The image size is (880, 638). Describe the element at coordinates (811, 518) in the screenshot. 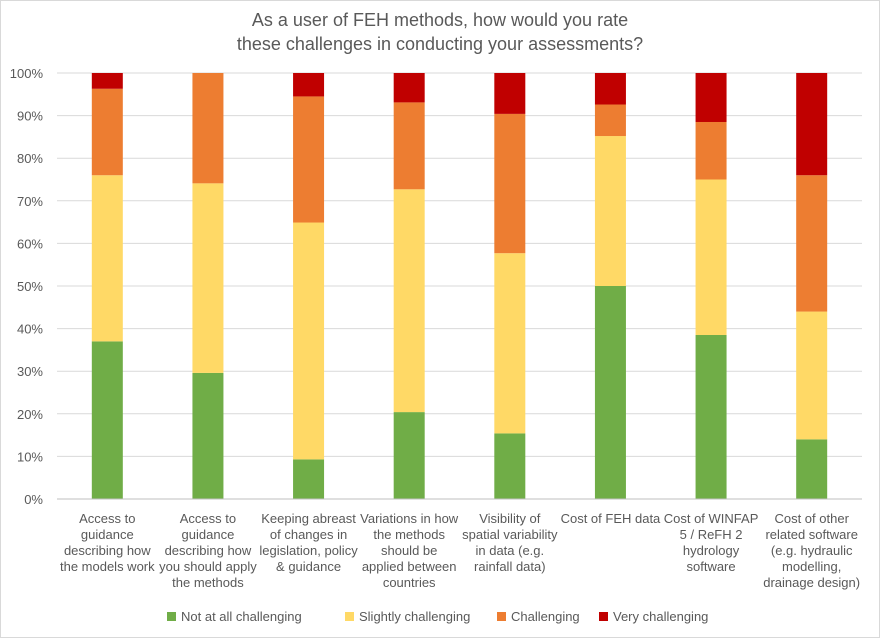

I see `x-tick-label: Cost of other` at that location.